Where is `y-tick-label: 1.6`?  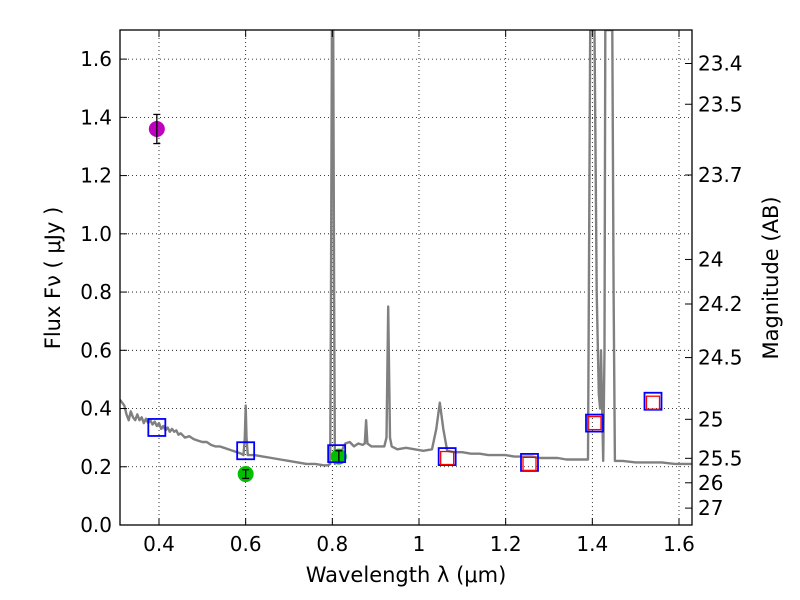 y-tick-label: 1.6 is located at coordinates (96, 59).